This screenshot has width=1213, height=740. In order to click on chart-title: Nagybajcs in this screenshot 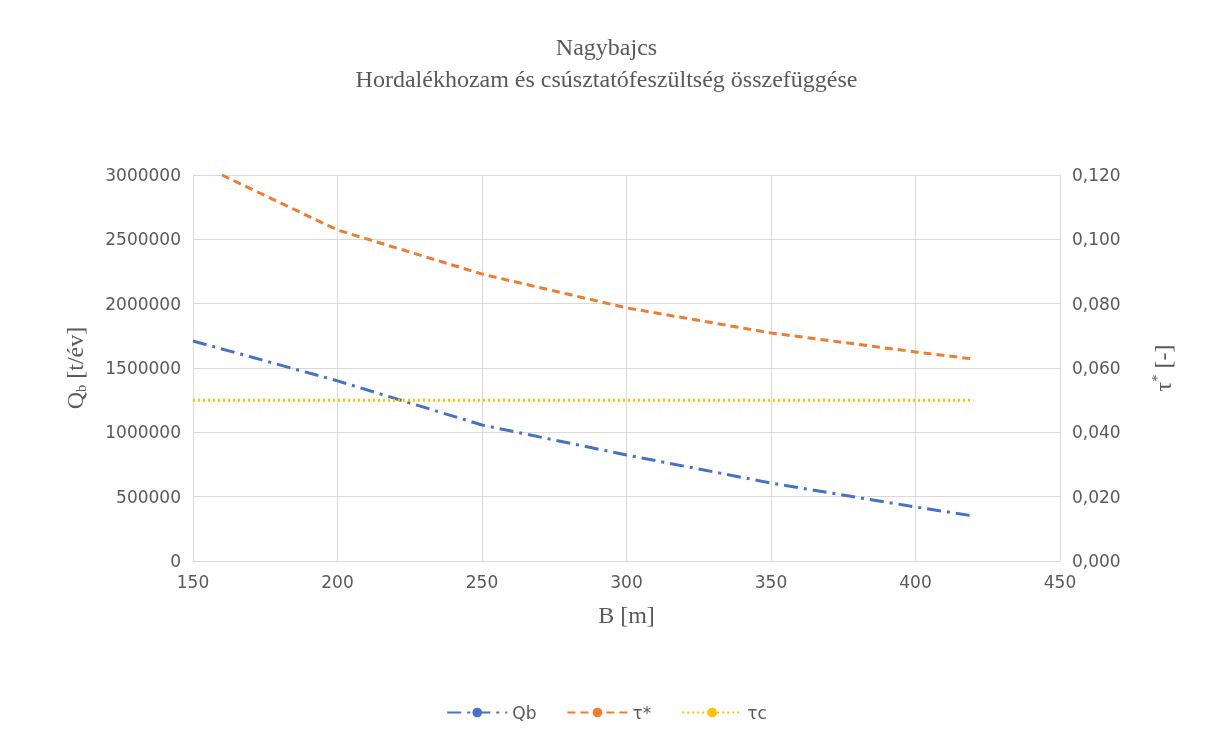, I will do `click(606, 47)`.